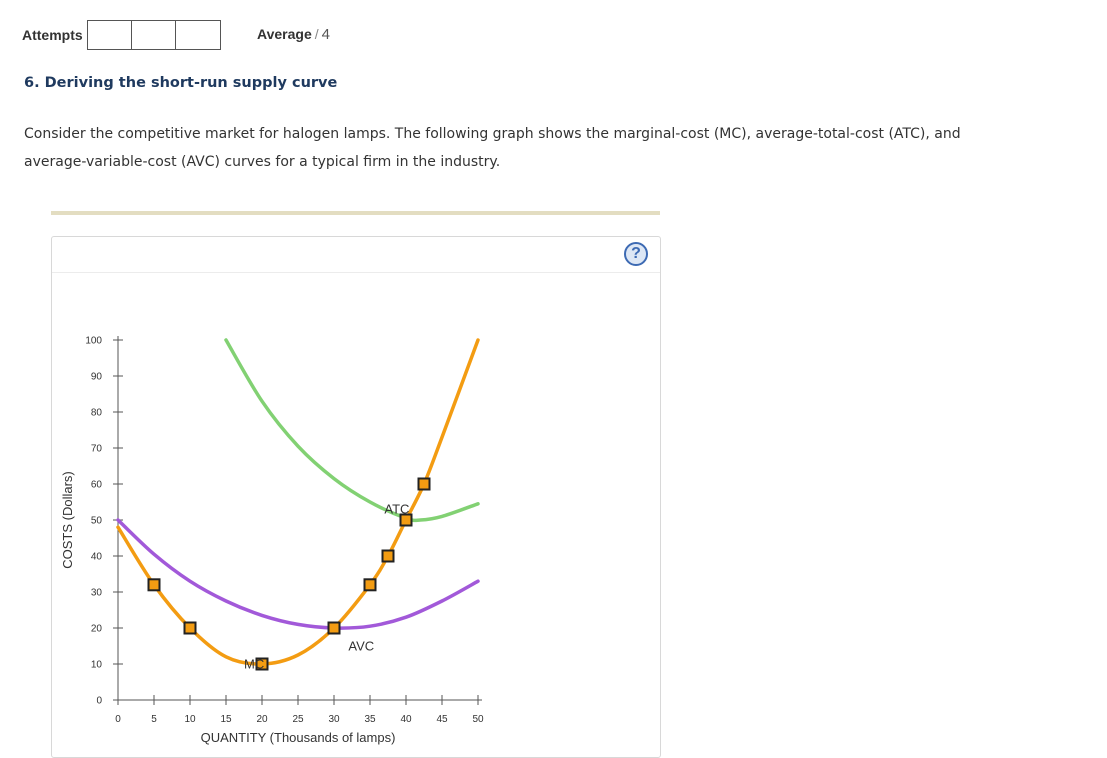 Image resolution: width=1107 pixels, height=758 pixels. I want to click on panel-top-divider, so click(356, 272).